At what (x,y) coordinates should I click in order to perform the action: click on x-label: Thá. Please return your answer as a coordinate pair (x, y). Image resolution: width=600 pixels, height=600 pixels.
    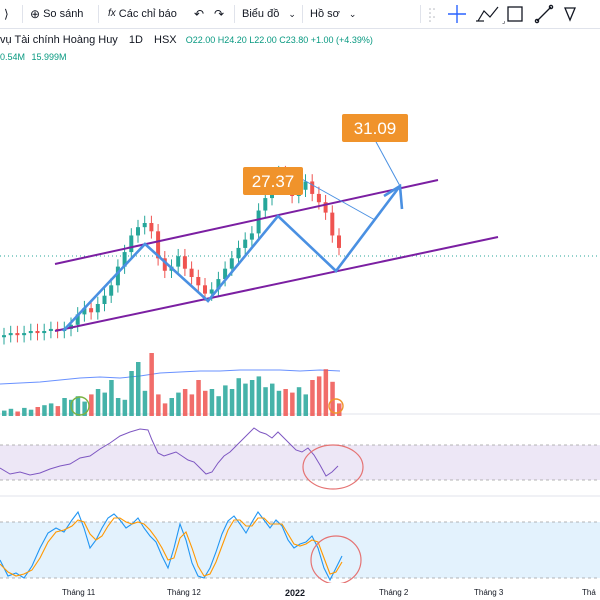
    Looking at the image, I should click on (589, 592).